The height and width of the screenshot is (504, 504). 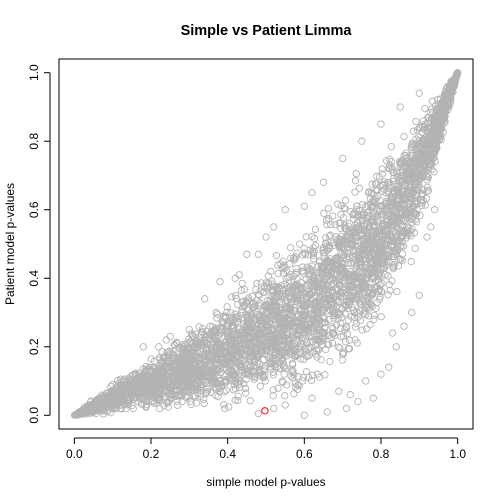 What do you see at coordinates (265, 482) in the screenshot?
I see `x-axis-label: simple model p-values` at bounding box center [265, 482].